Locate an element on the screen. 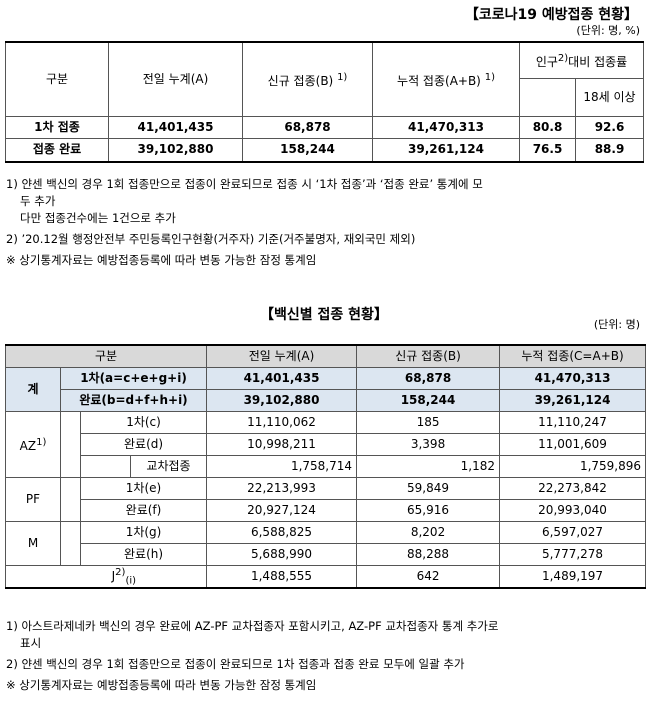  note: 다만 접종건수에는 1건으로 추가 is located at coordinates (98, 218).